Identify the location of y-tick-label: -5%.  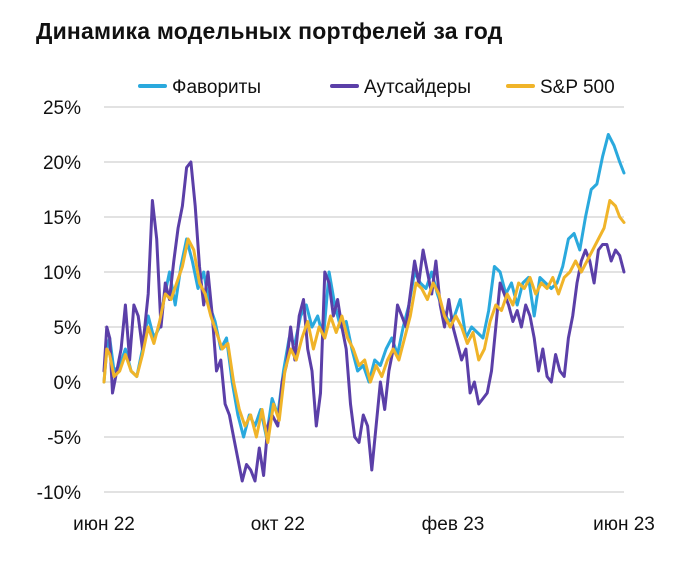
(64, 438).